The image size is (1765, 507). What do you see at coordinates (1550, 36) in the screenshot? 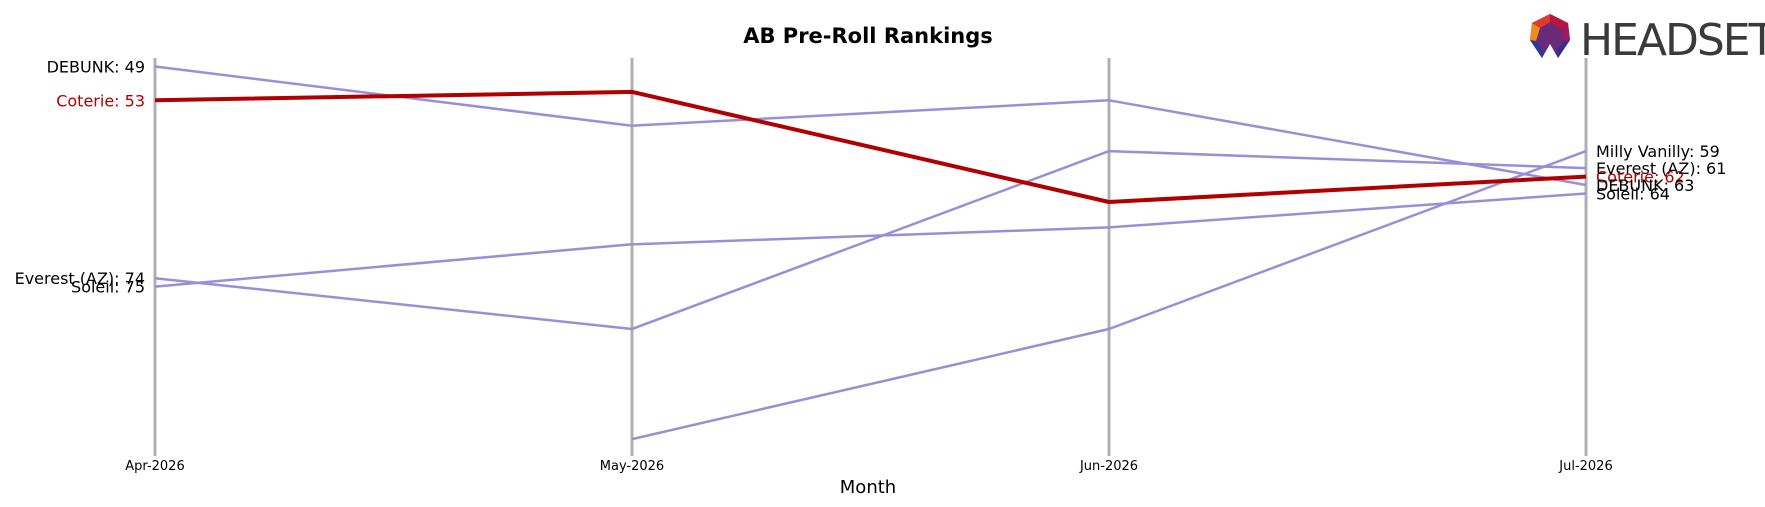
I see `headset-logo-icon` at bounding box center [1550, 36].